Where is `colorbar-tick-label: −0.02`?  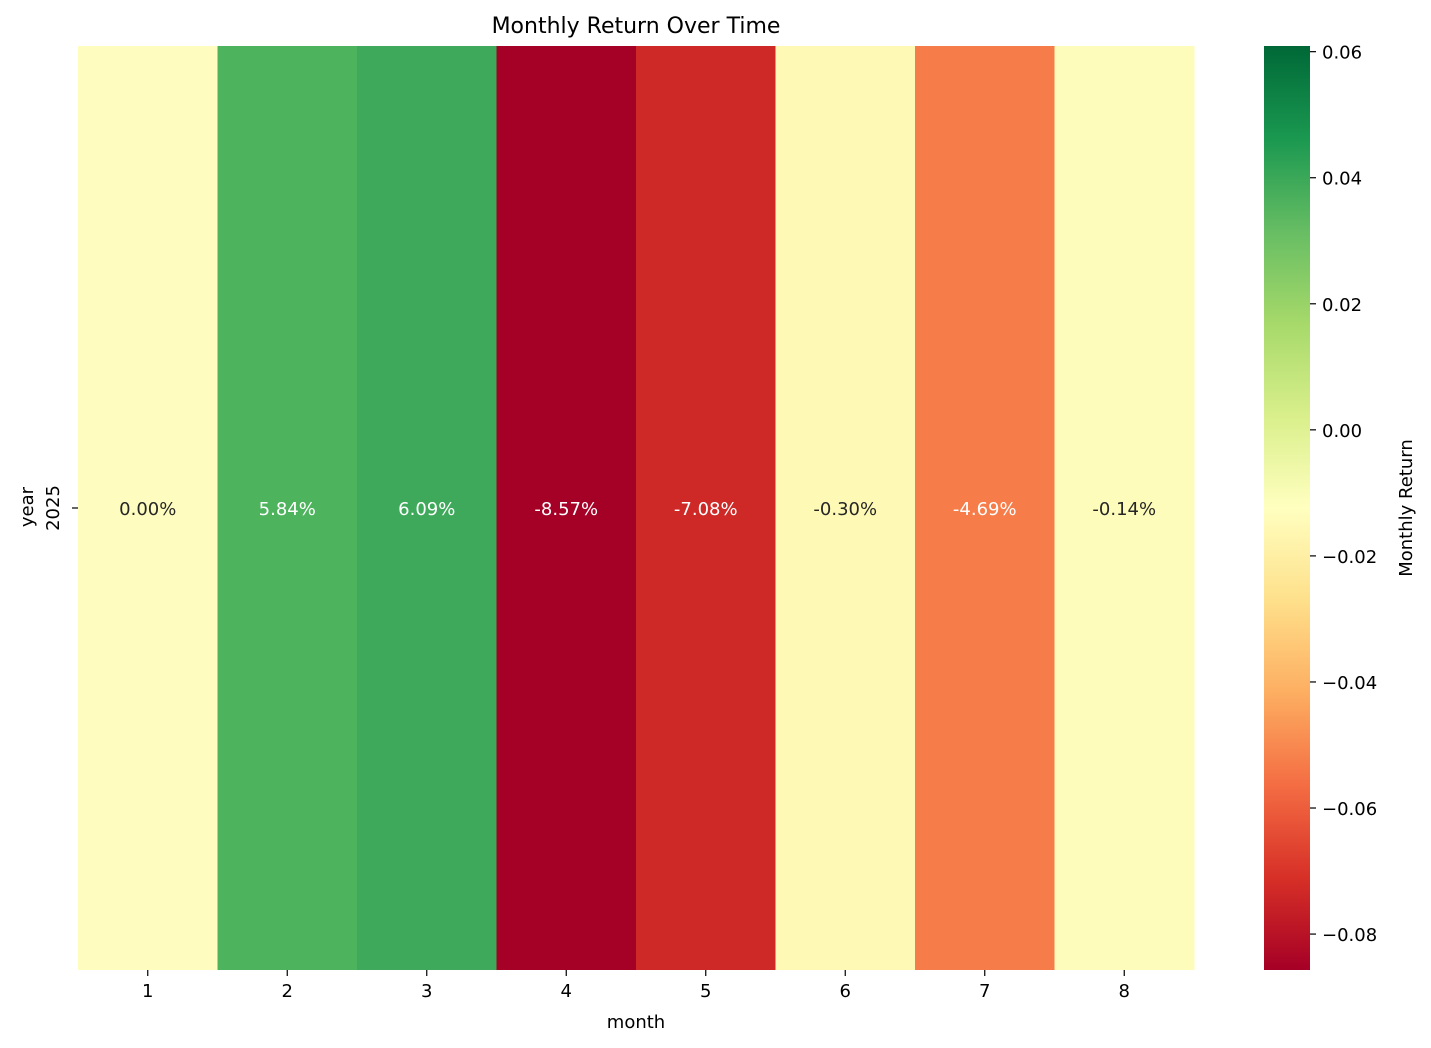
colorbar-tick-label: −0.02 is located at coordinates (1349, 557).